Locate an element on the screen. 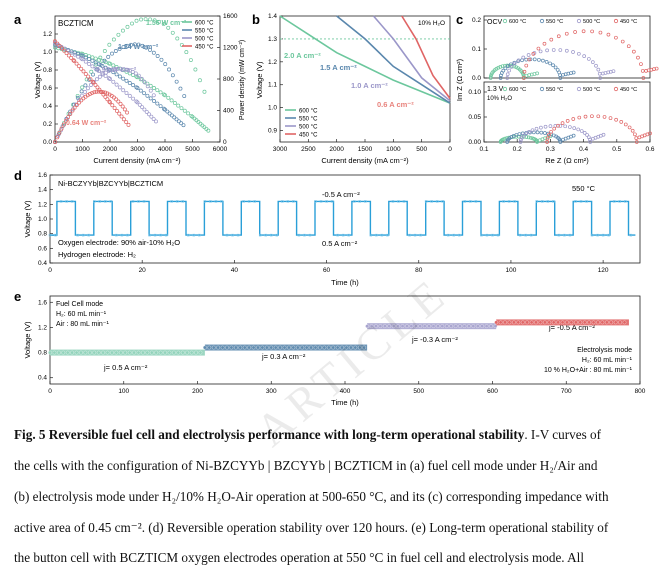  panel-e-fc-title: Fuel Cell mode is located at coordinates (79, 304).